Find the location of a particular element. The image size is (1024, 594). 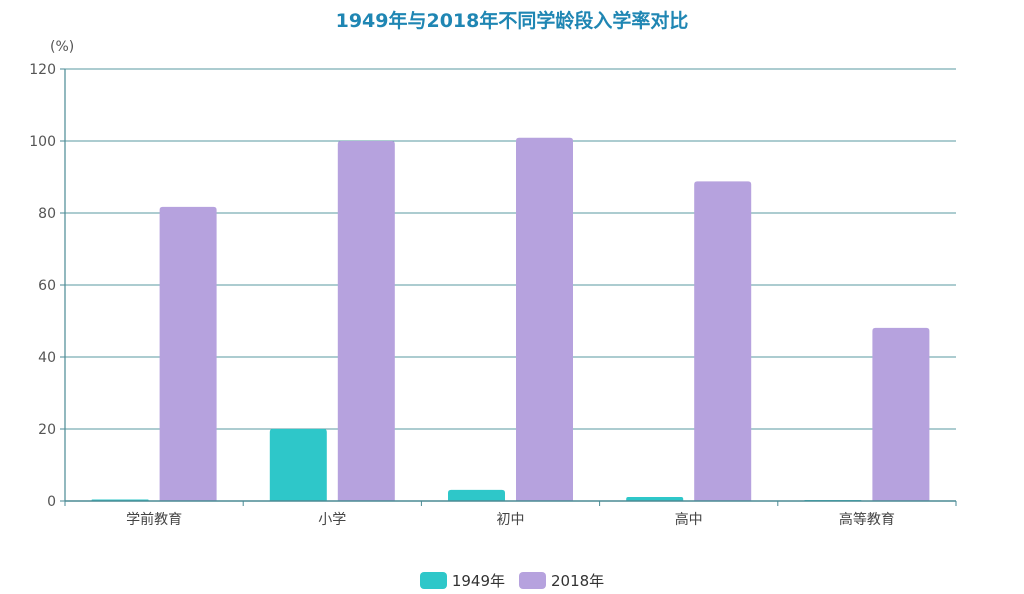

chart-title: 1949年与2018年不同学龄段入学率对比 is located at coordinates (512, 21).